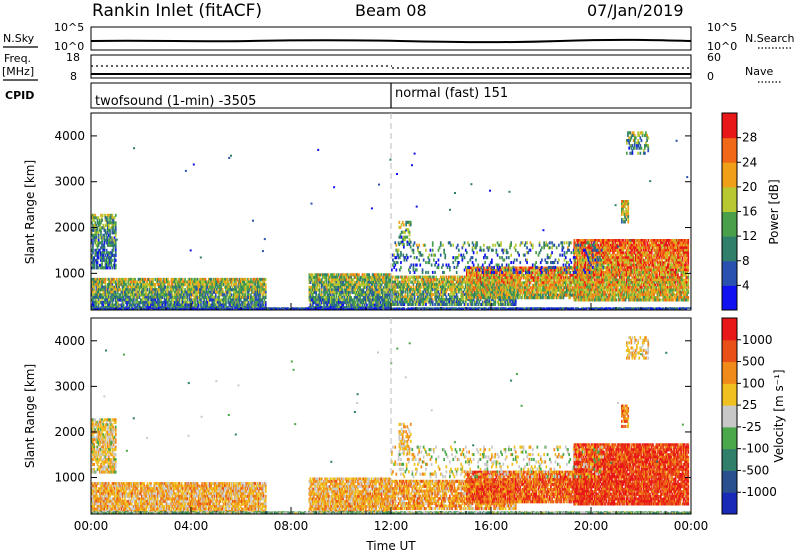  I want to click on freq-panel: Freq. [MHz] 18 8 60 0 Nave, so click(392, 67).